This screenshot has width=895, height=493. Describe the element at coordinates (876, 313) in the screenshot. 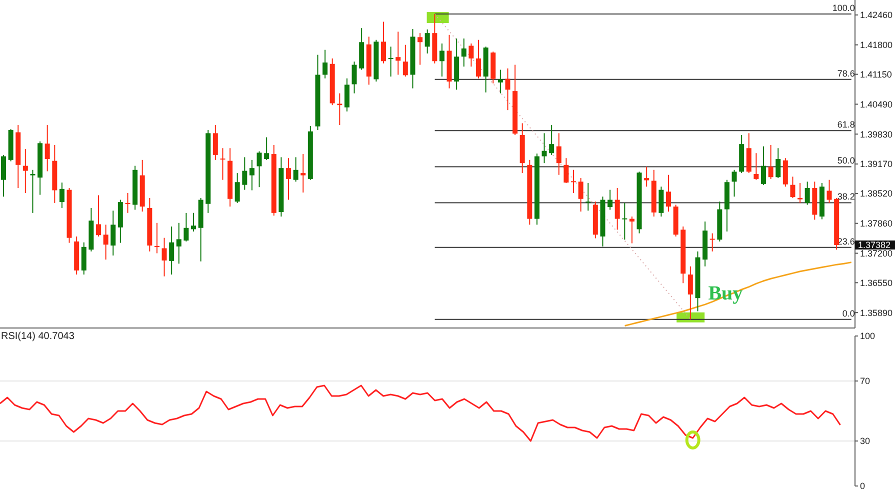

I see `y-tick-label: 1.35890` at that location.